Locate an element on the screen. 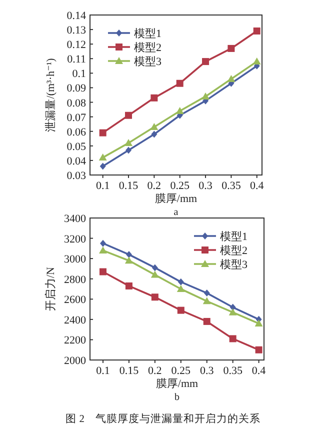 Image resolution: width=327 pixels, height=433 pixels. y-tick-label: 0.12 is located at coordinates (76, 45).